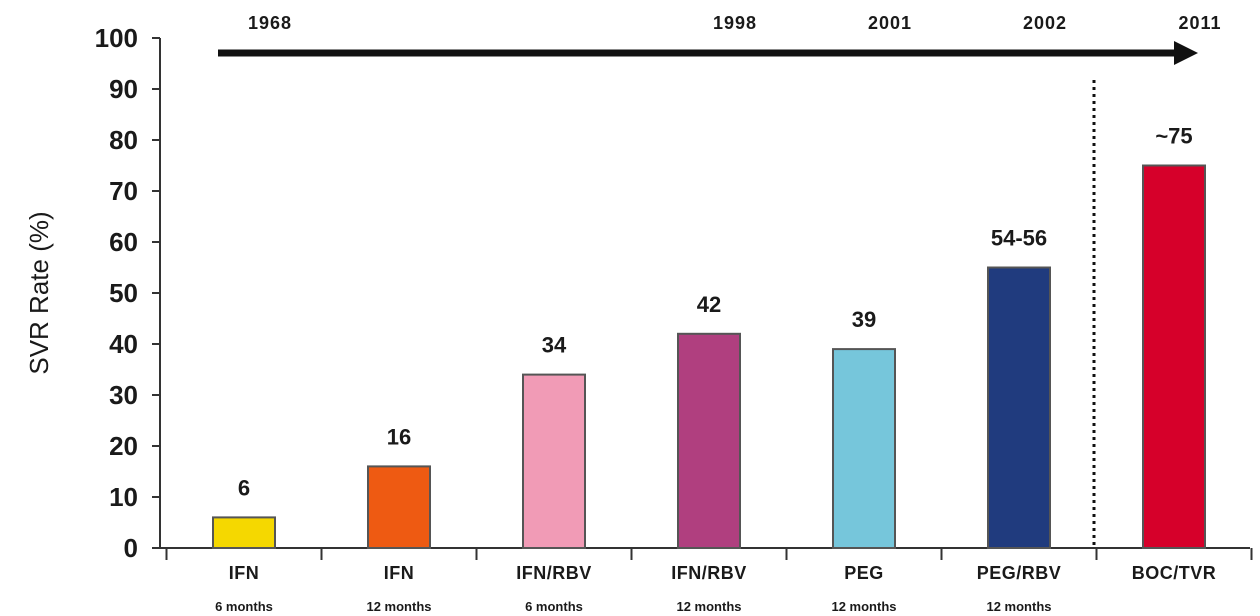  I want to click on y-tick-label: 30, so click(123, 395).